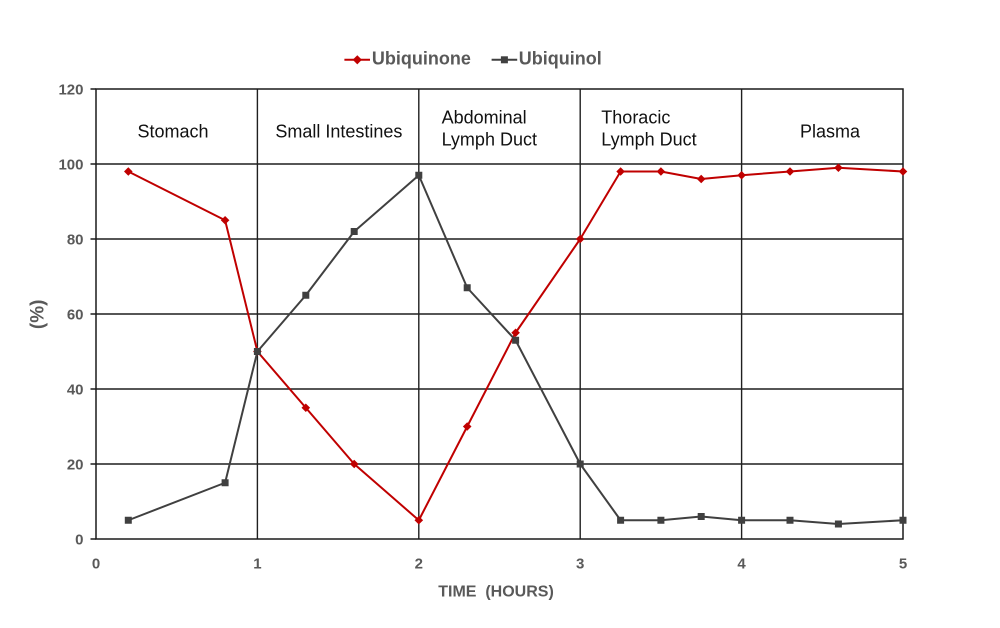  What do you see at coordinates (741, 564) in the screenshot?
I see `svg-text: 4` at bounding box center [741, 564].